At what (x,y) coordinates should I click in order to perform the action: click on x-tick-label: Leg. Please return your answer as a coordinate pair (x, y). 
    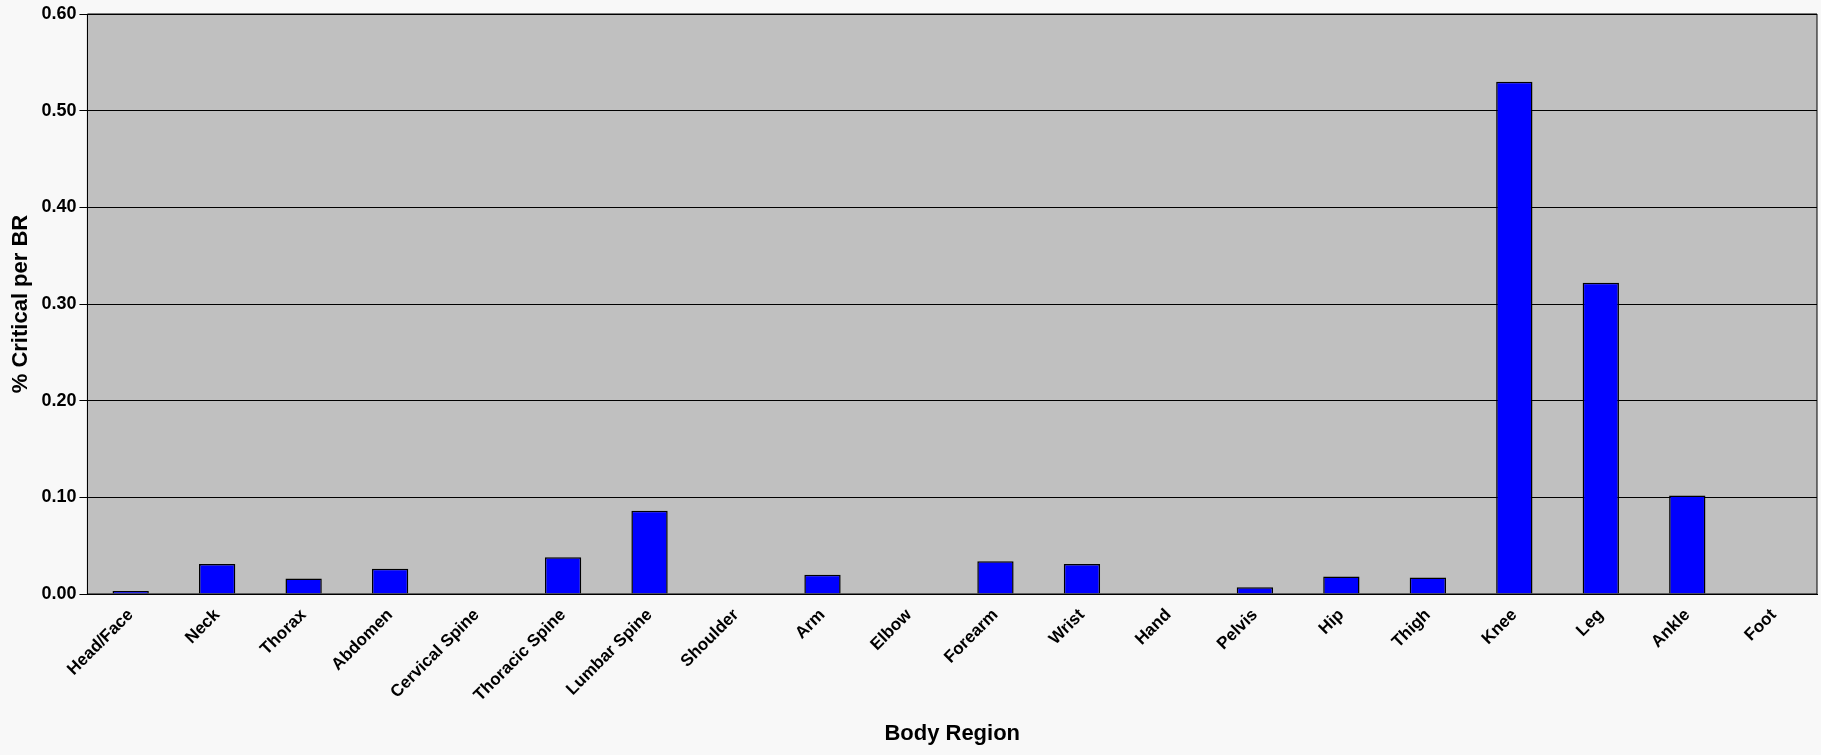
    Looking at the image, I should click on (1589, 622).